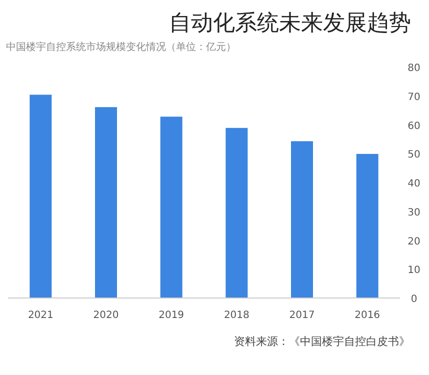 The height and width of the screenshot is (375, 429). What do you see at coordinates (302, 315) in the screenshot?
I see `x-tick-label: 2017` at bounding box center [302, 315].